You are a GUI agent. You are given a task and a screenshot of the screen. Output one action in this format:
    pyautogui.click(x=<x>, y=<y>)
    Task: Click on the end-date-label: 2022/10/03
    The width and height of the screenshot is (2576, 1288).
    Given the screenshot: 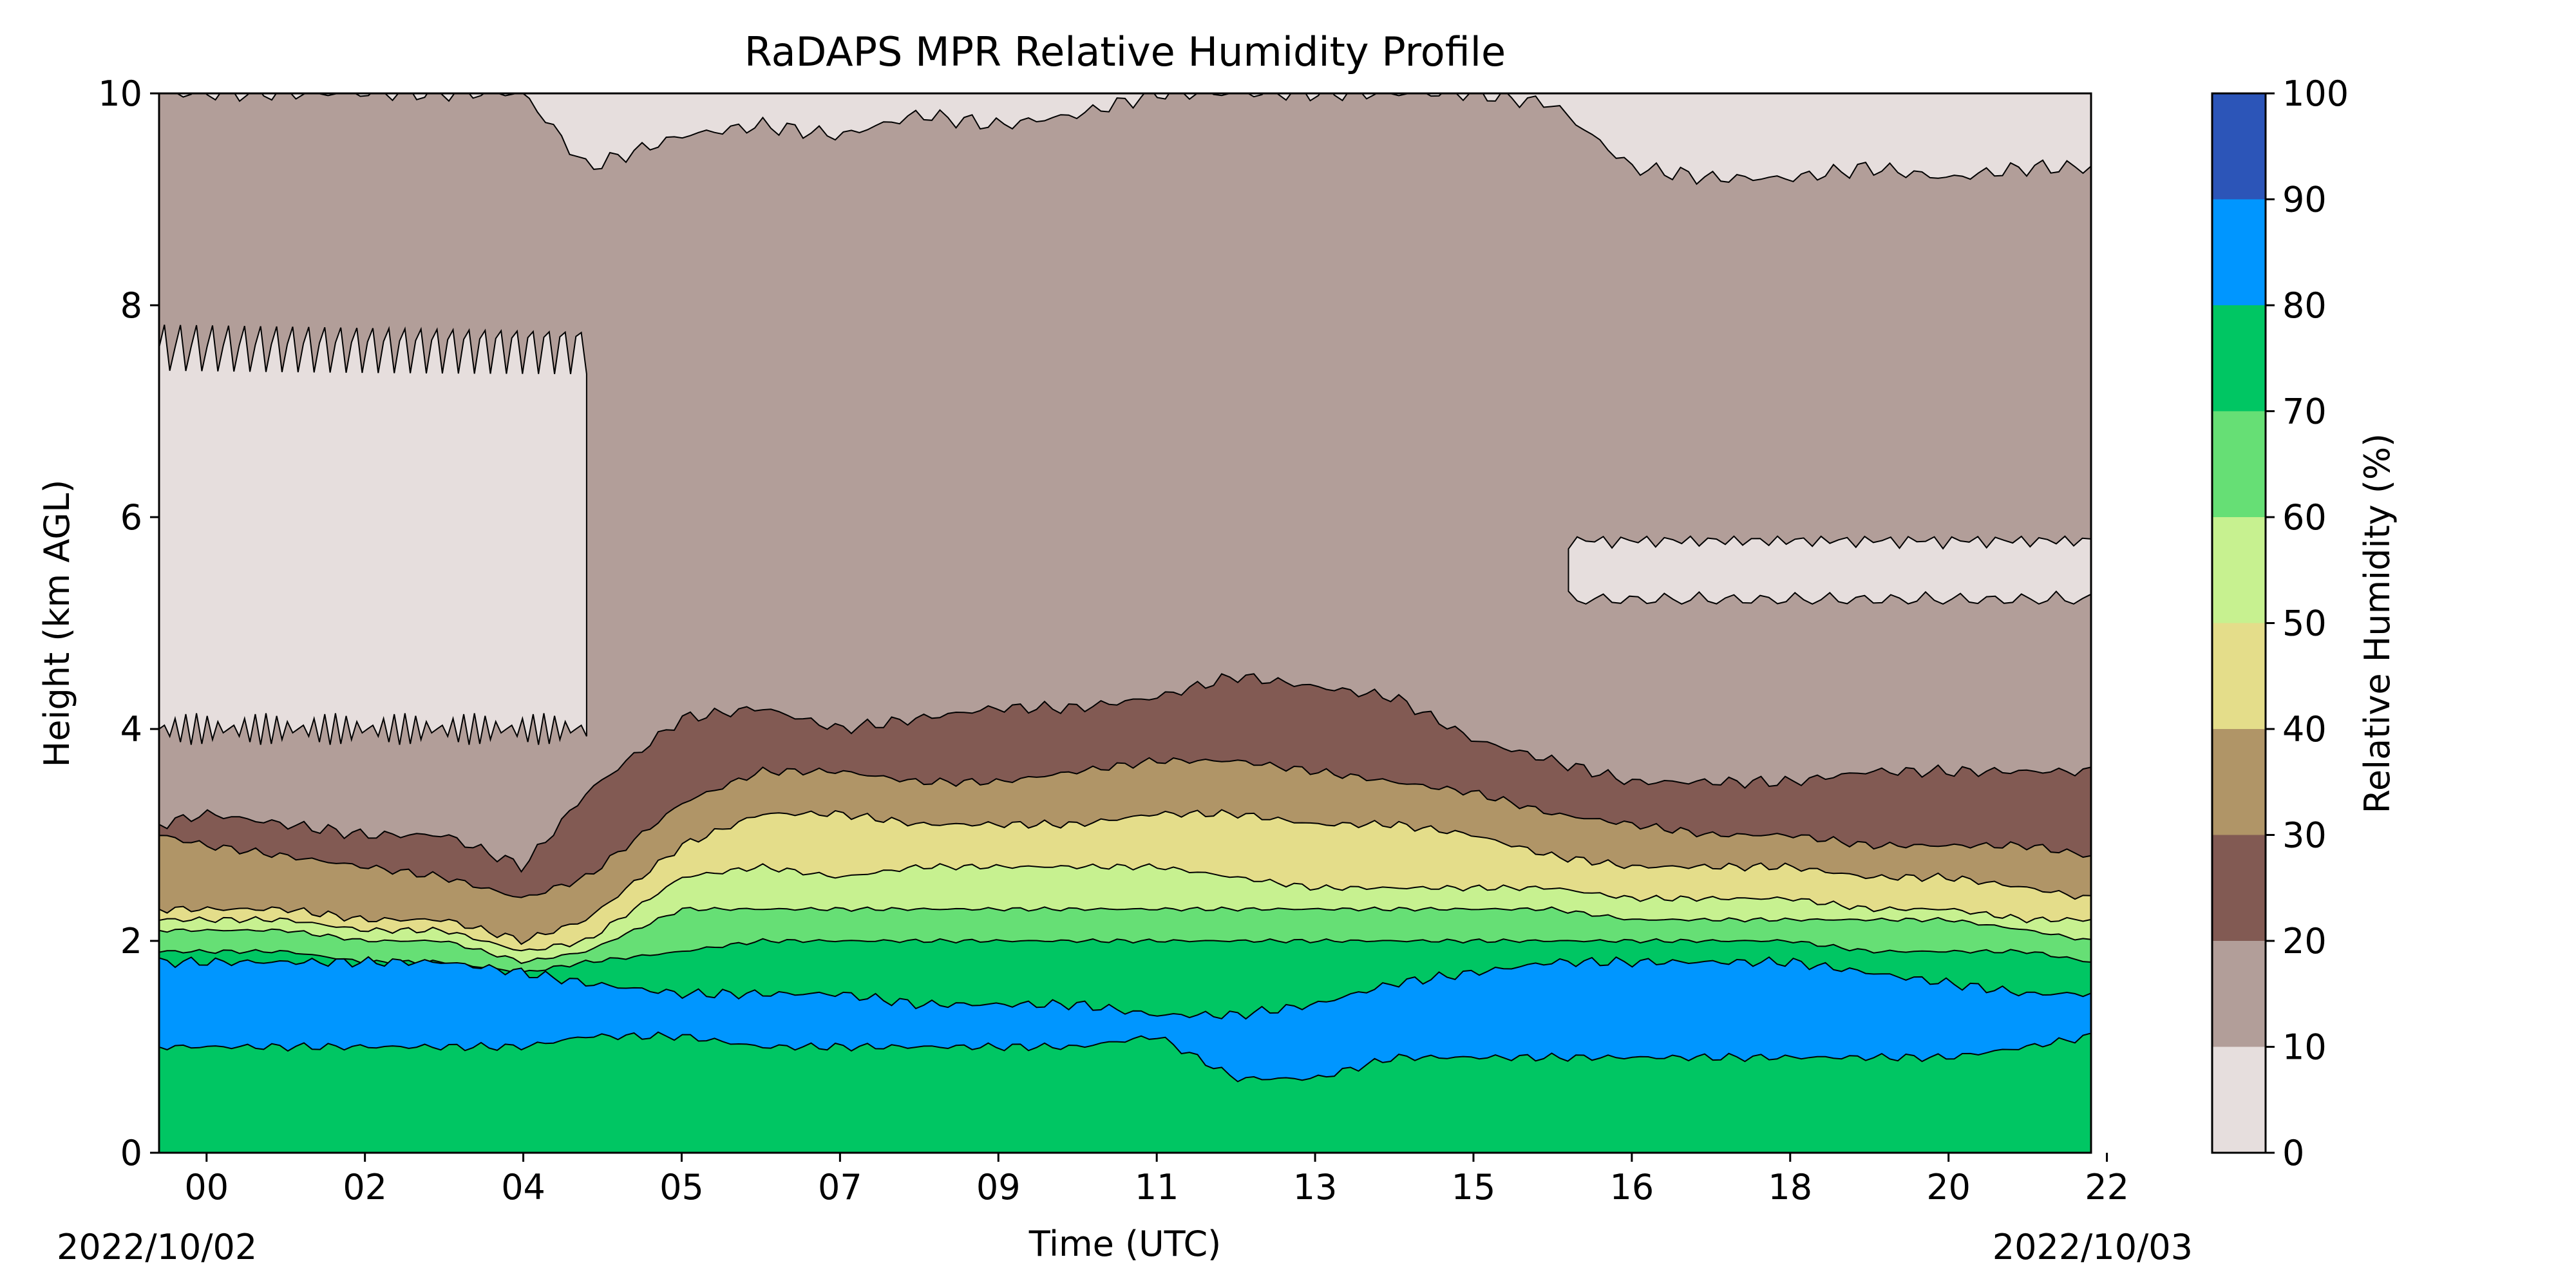 What is the action you would take?
    pyautogui.click(x=2093, y=1247)
    